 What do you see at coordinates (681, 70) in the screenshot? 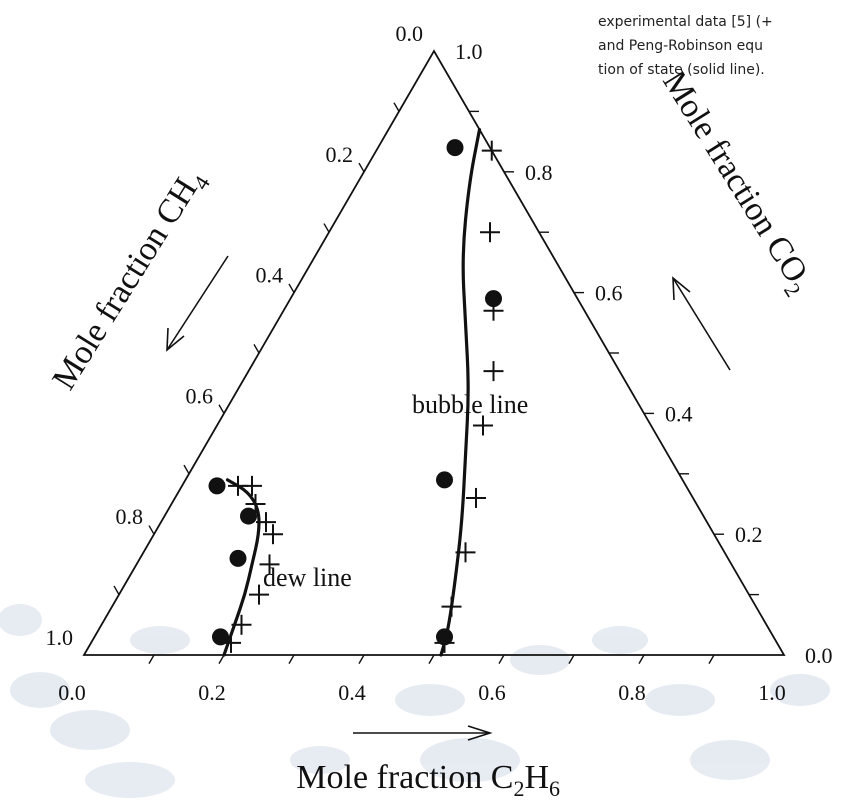
I see `caption-line: tion of state (solid line).` at bounding box center [681, 70].